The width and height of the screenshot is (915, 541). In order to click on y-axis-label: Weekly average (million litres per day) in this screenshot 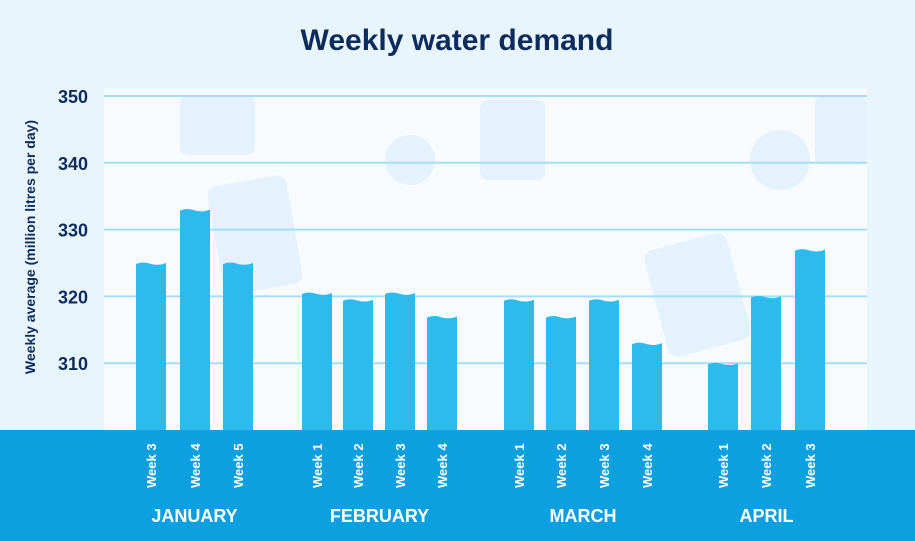, I will do `click(30, 247)`.